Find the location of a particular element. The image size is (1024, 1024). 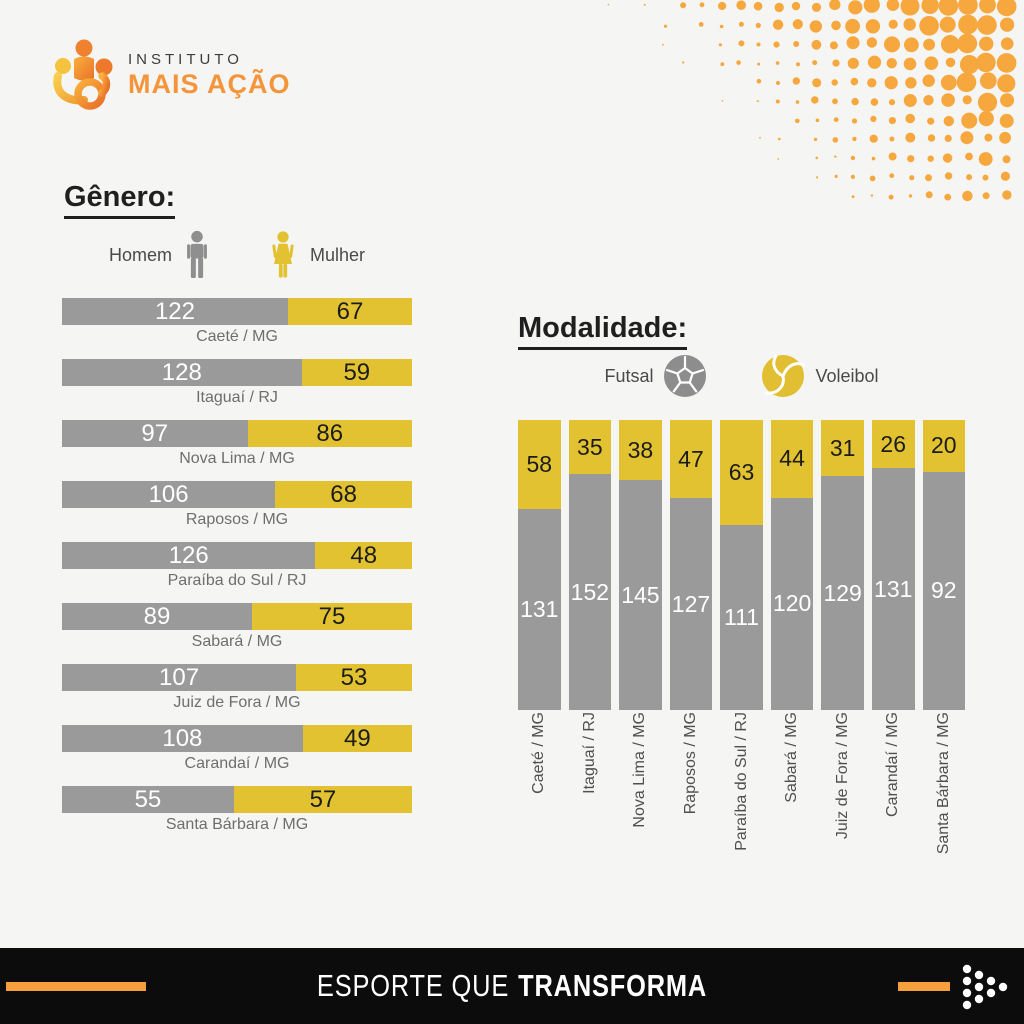

modality-bar: 26 131 is located at coordinates (893, 565).